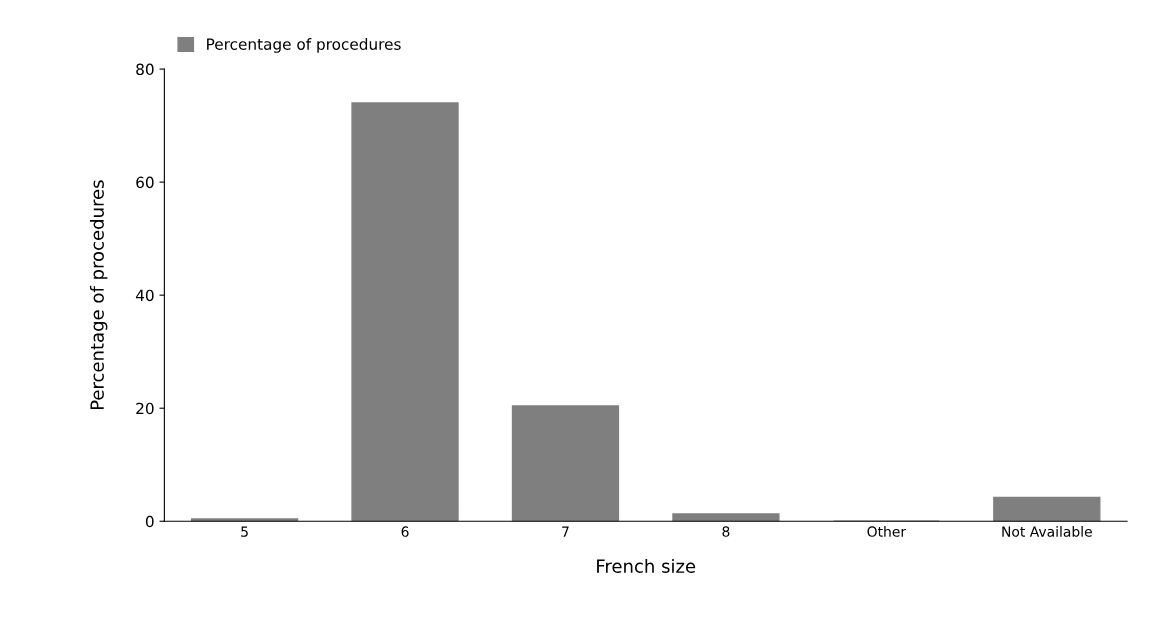 This screenshot has height=628, width=1174. Describe the element at coordinates (145, 408) in the screenshot. I see `y-tick-label: 20` at that location.